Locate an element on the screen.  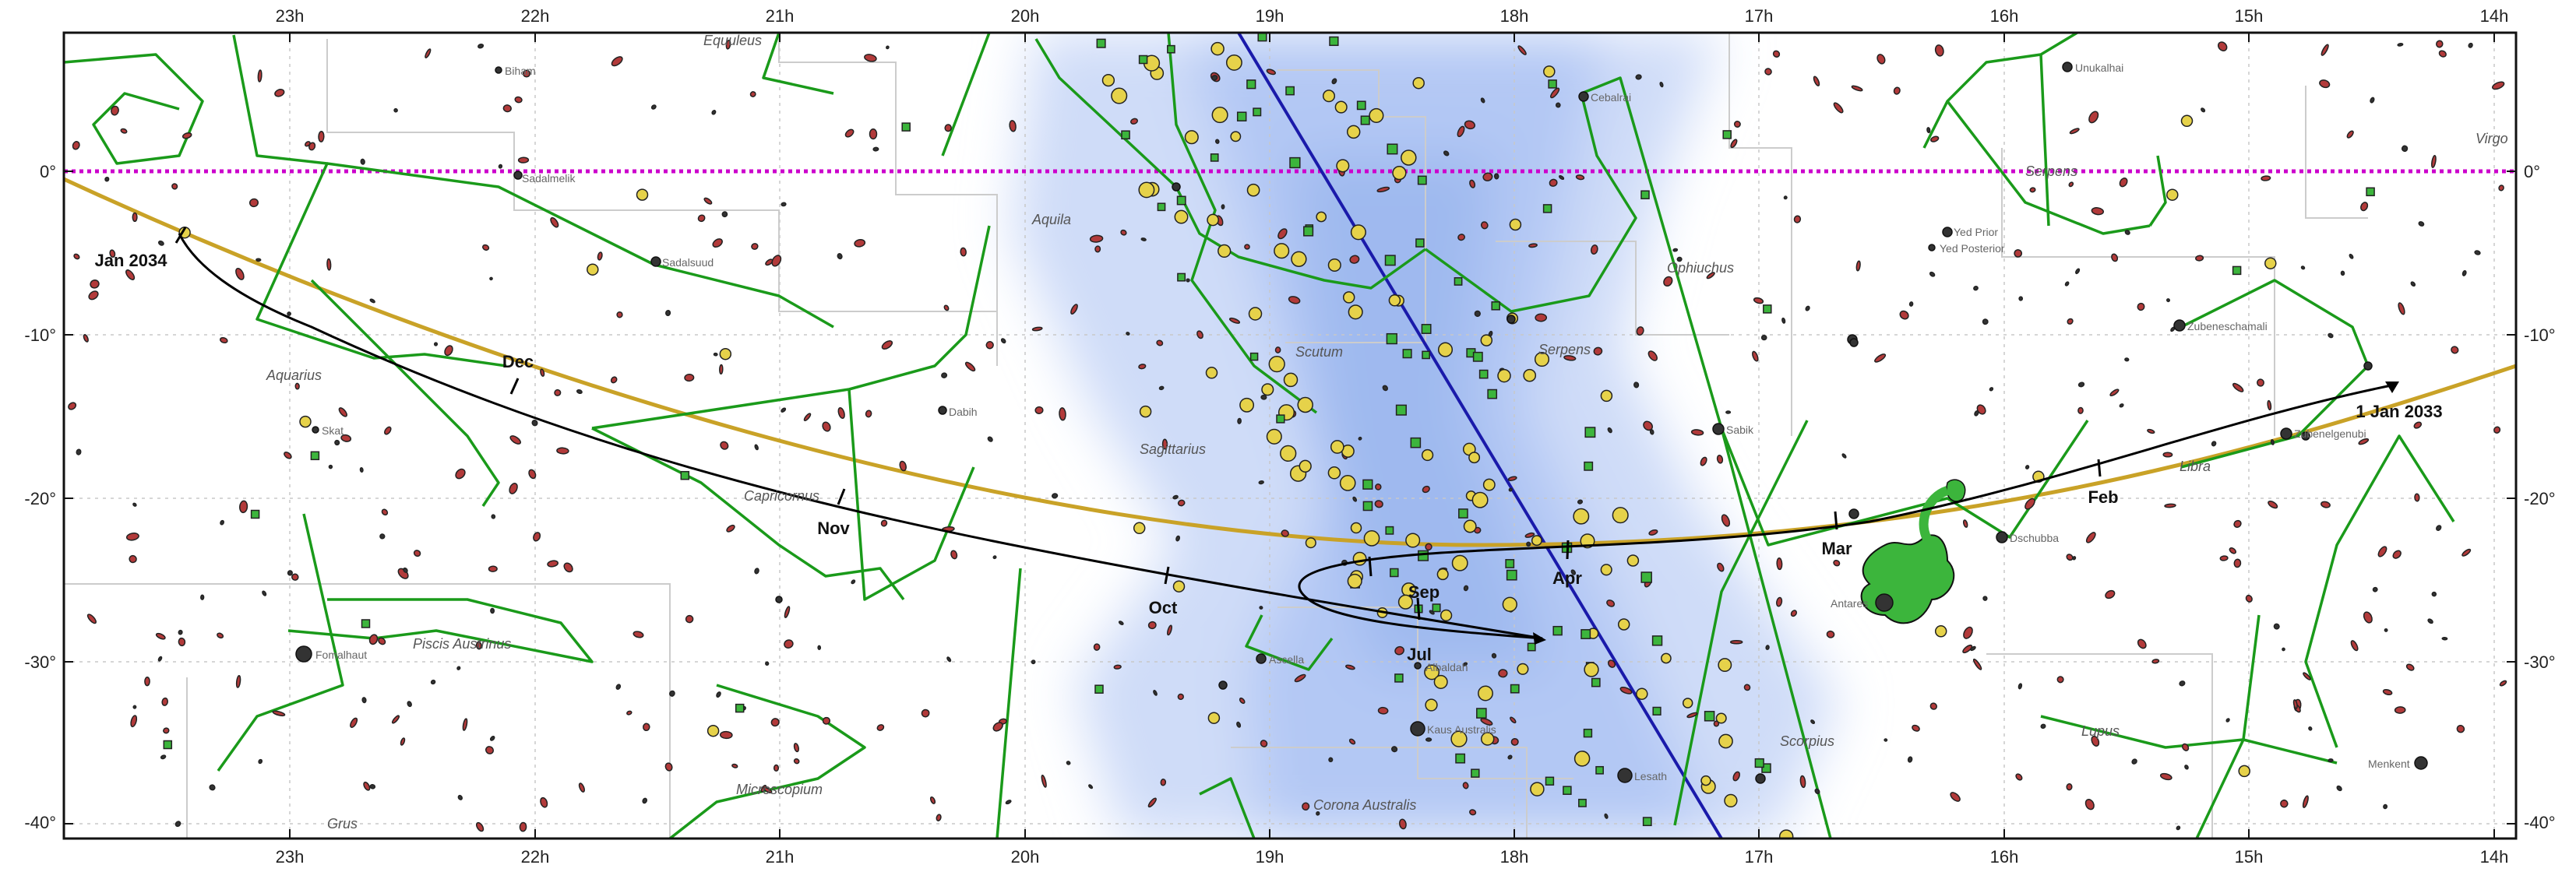
star-label: Unukalhai is located at coordinates (2099, 68).